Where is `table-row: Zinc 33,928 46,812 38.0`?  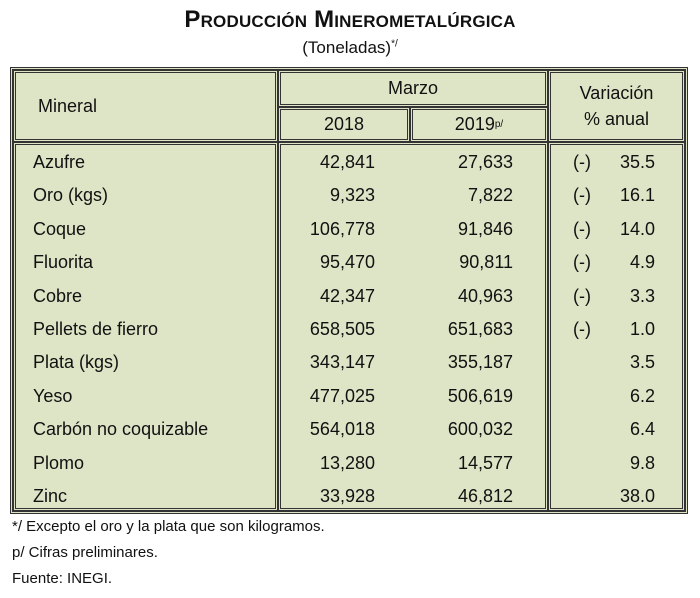
table-row: Zinc 33,928 46,812 38.0 is located at coordinates (349, 497).